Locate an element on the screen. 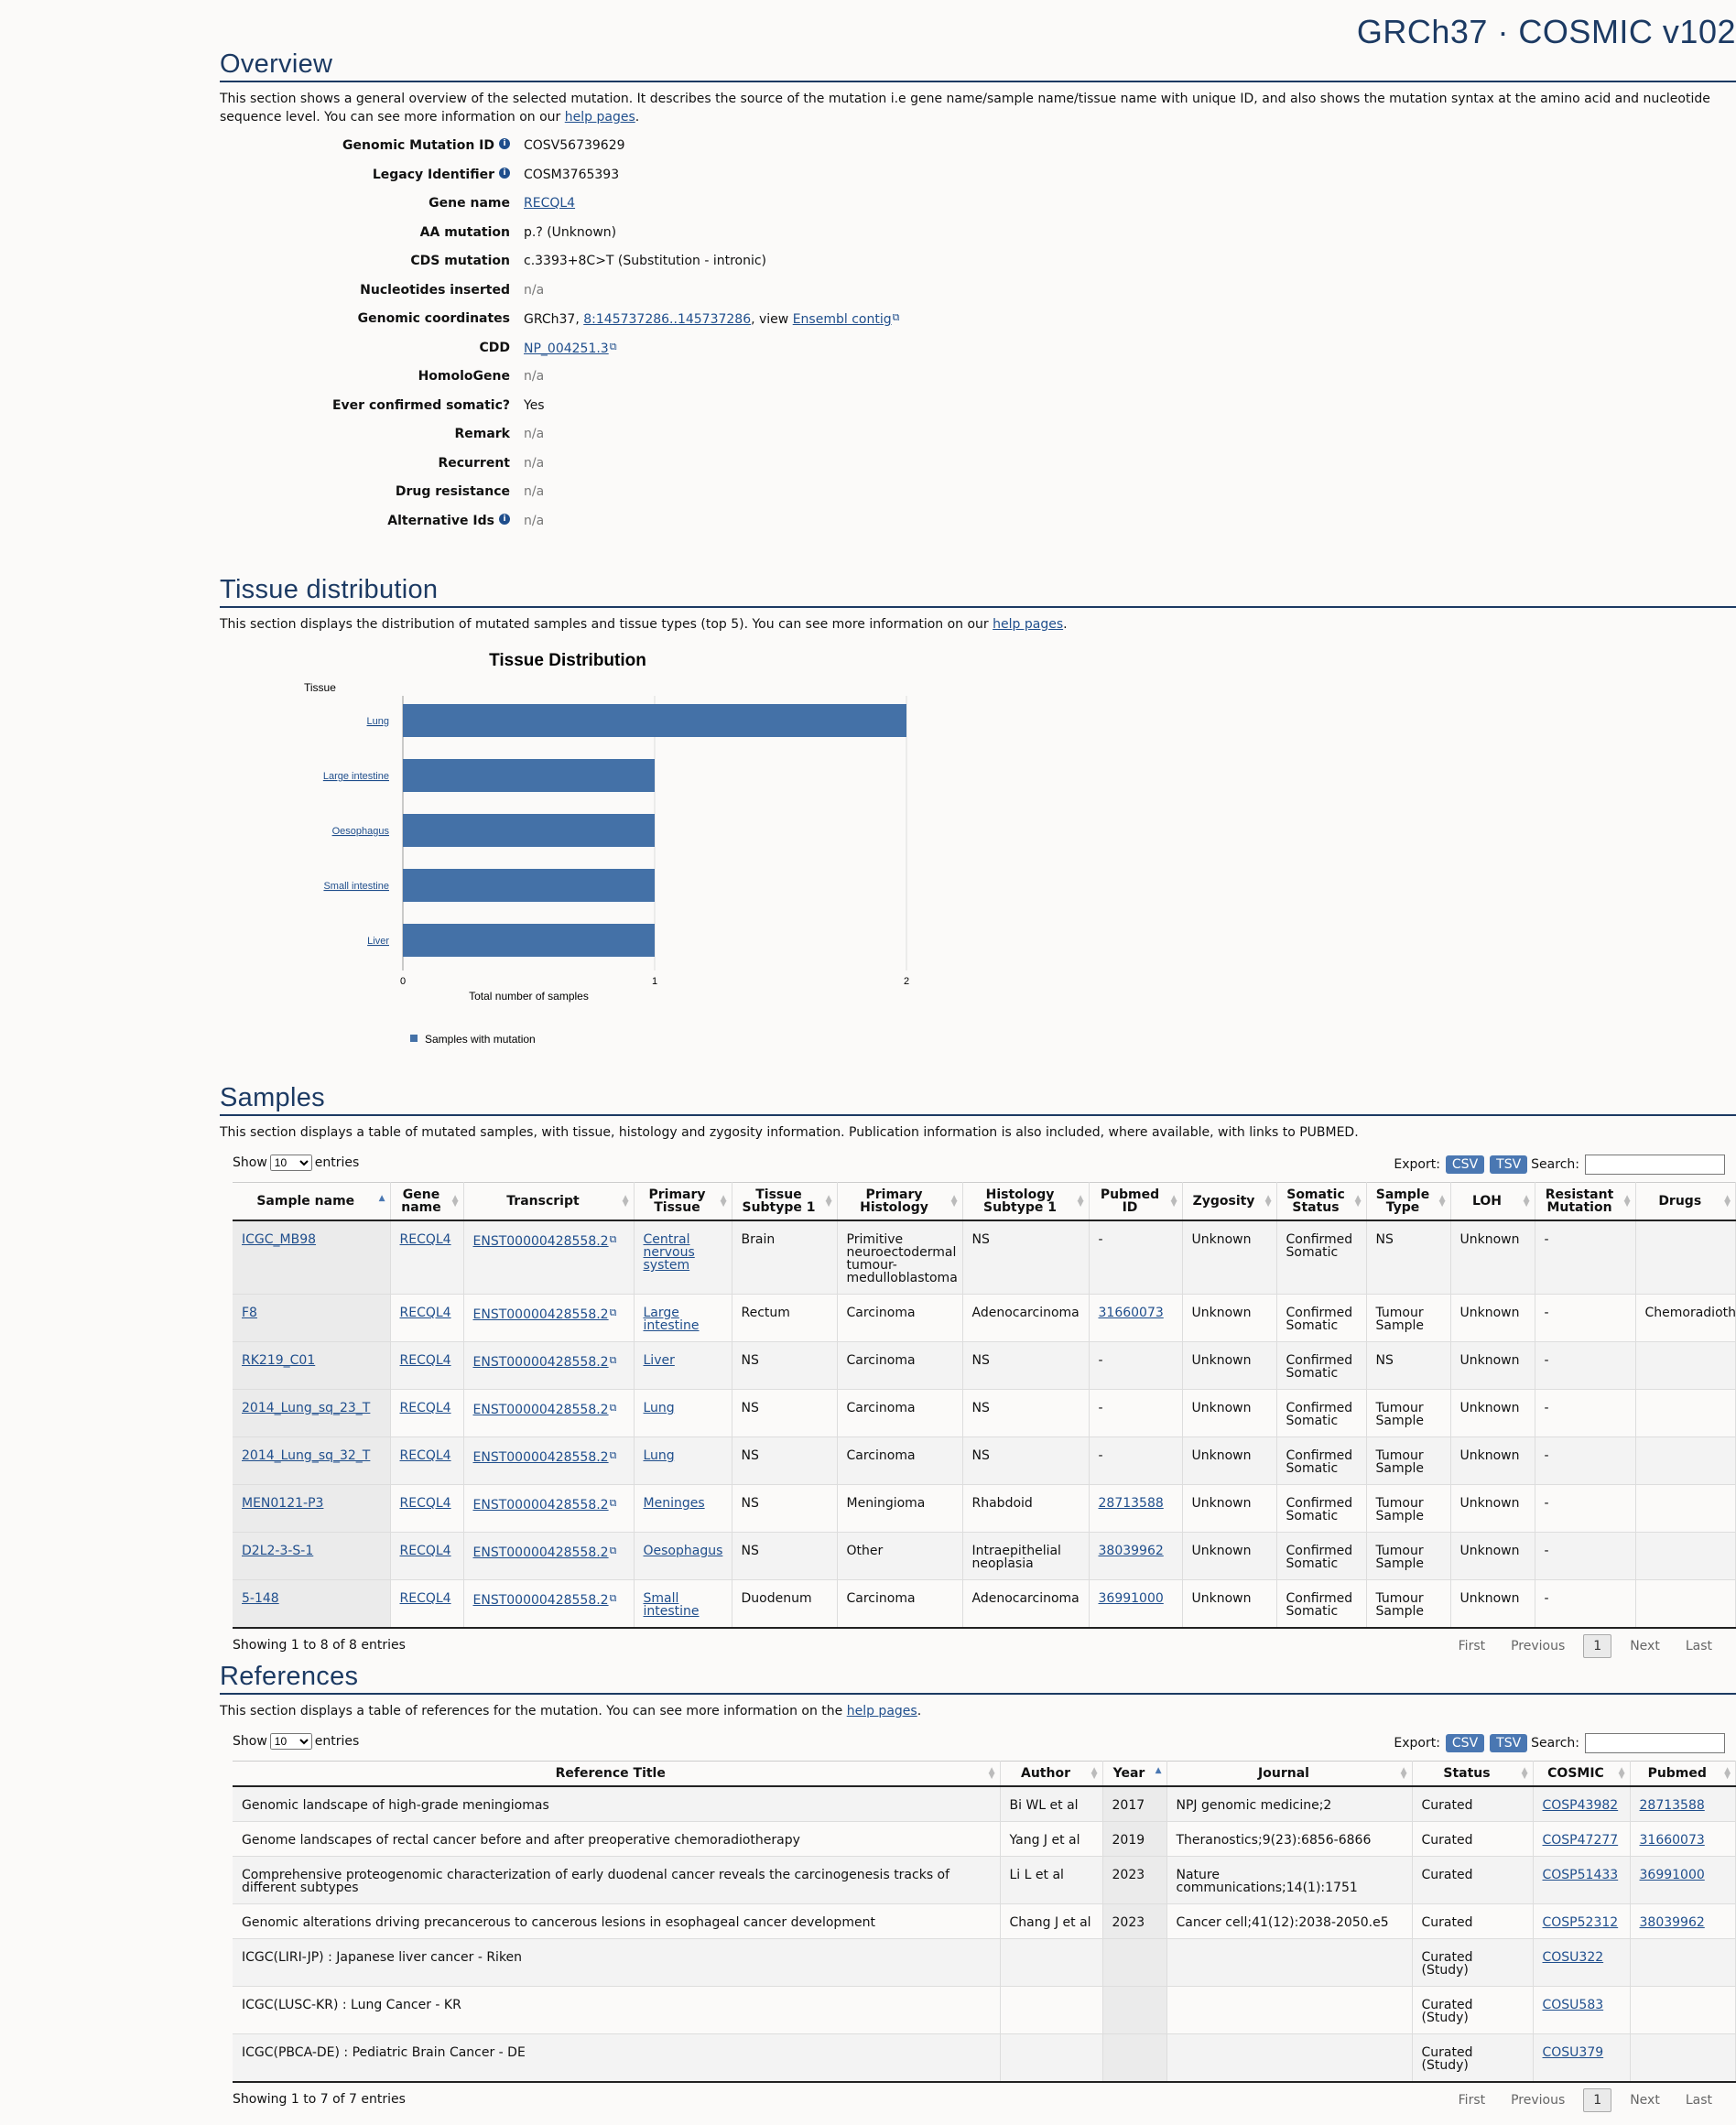 This screenshot has height=2125, width=1736. cosmic-link: COSP52312 is located at coordinates (1580, 1922).